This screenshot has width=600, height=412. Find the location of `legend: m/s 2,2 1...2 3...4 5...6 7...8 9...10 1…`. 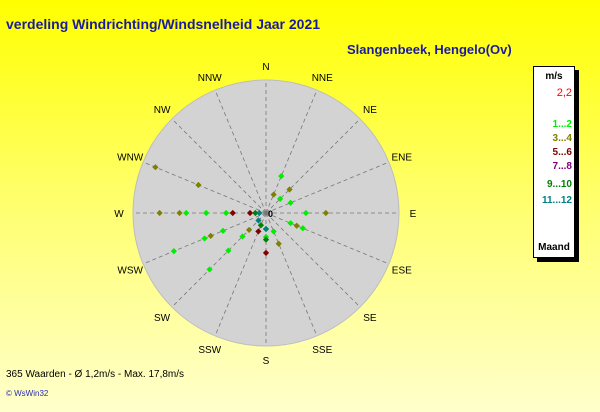

legend: m/s 2,2 1...2 3...4 5...6 7...8 9...10 1… is located at coordinates (554, 162).